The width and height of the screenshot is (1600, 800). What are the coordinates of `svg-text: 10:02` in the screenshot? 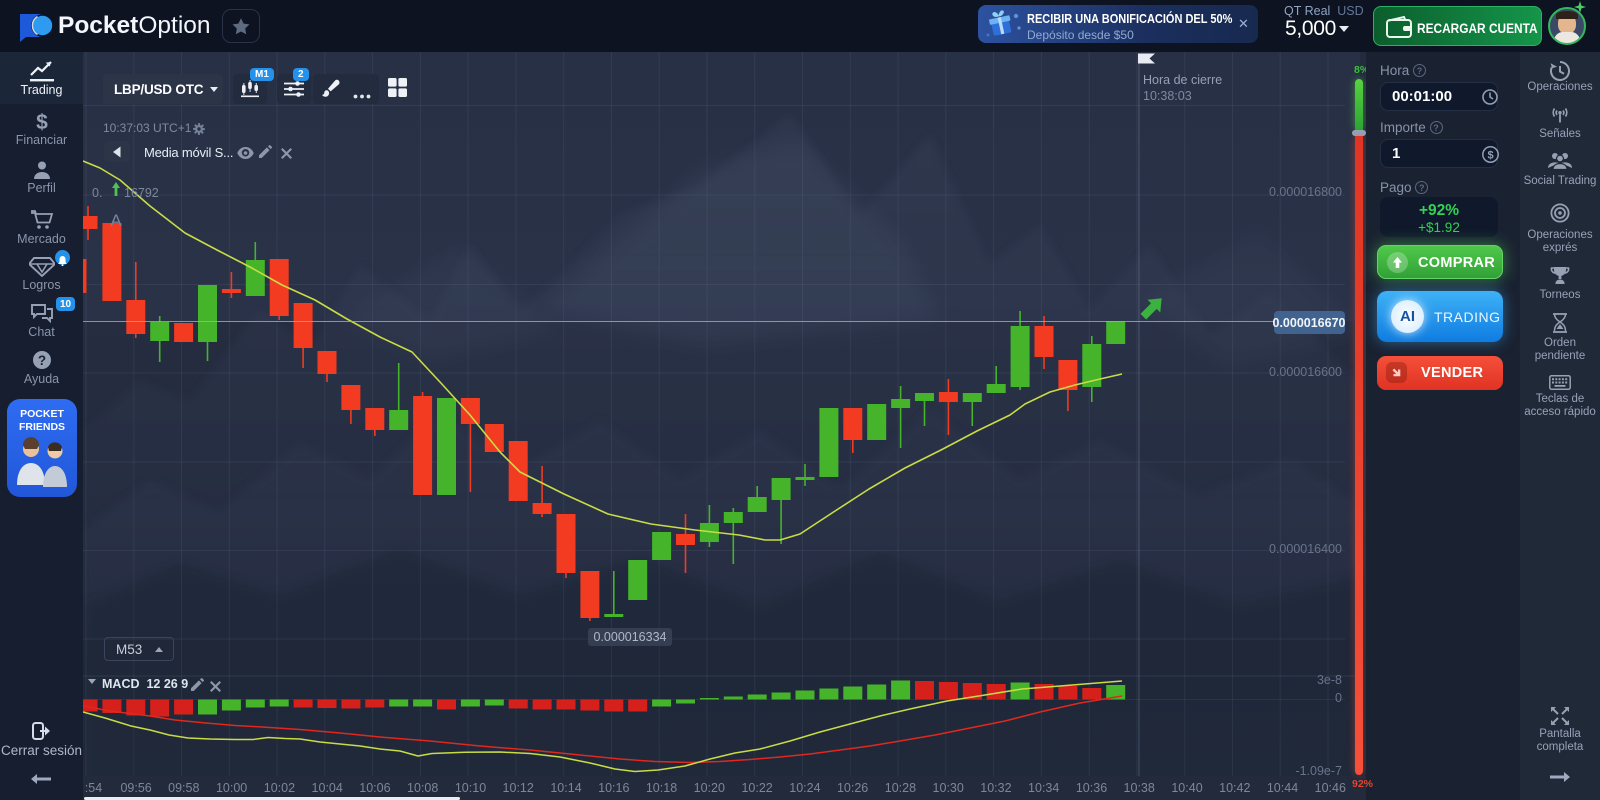 It's located at (279, 788).